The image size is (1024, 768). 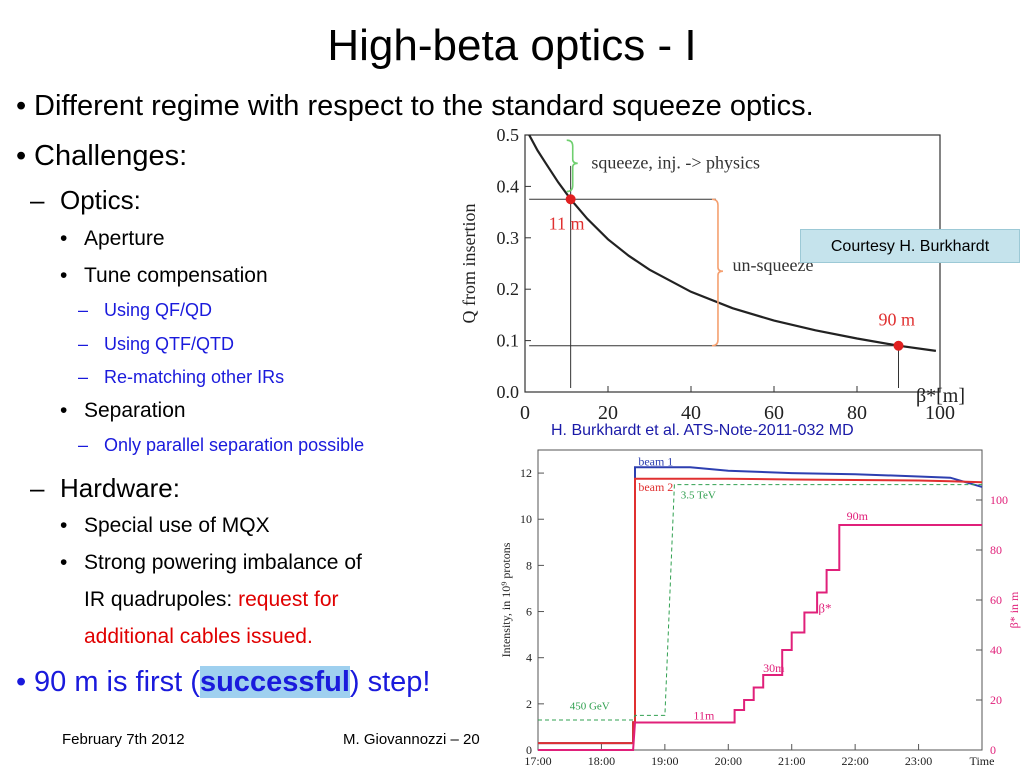 I want to click on y-tick-label: 8, so click(x=529, y=565).